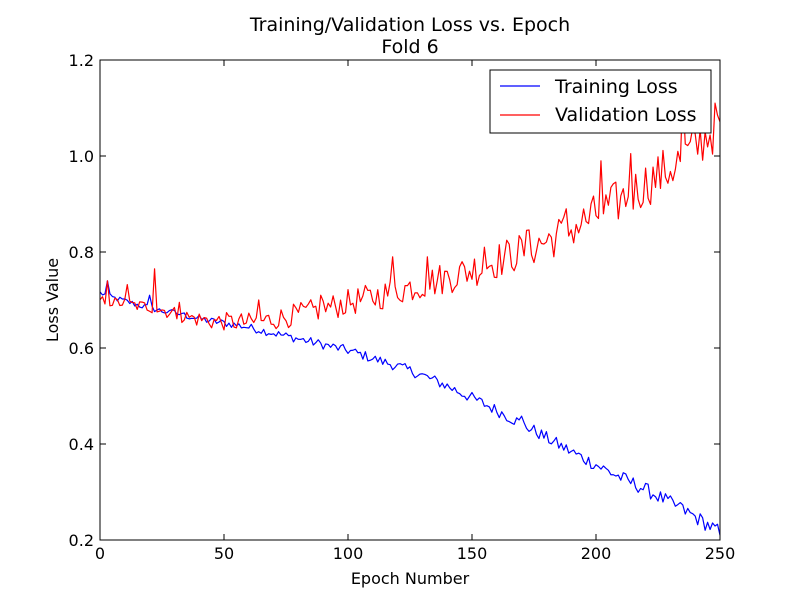  I want to click on y-tick-label: 0.2, so click(81, 540).